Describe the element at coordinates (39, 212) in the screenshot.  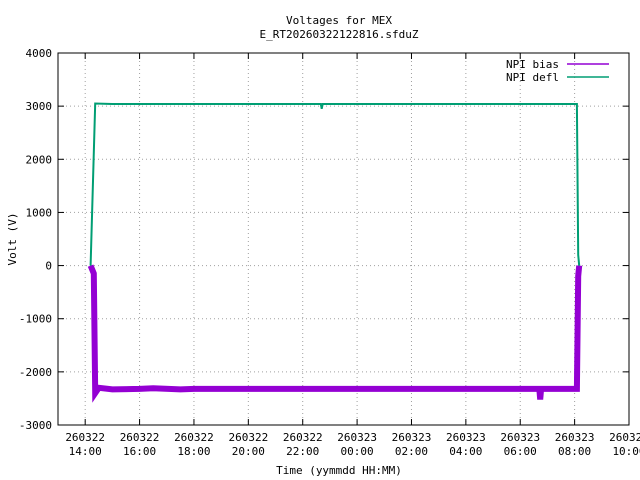
I see `y-tick-label: 1000` at that location.